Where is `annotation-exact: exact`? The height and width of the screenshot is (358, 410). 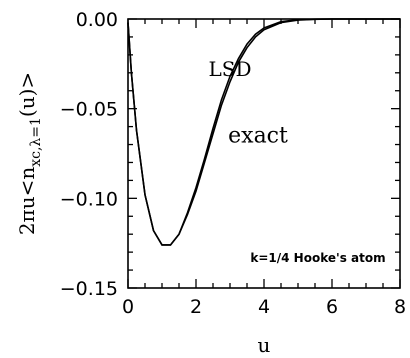
annotation-exact: exact is located at coordinates (258, 136).